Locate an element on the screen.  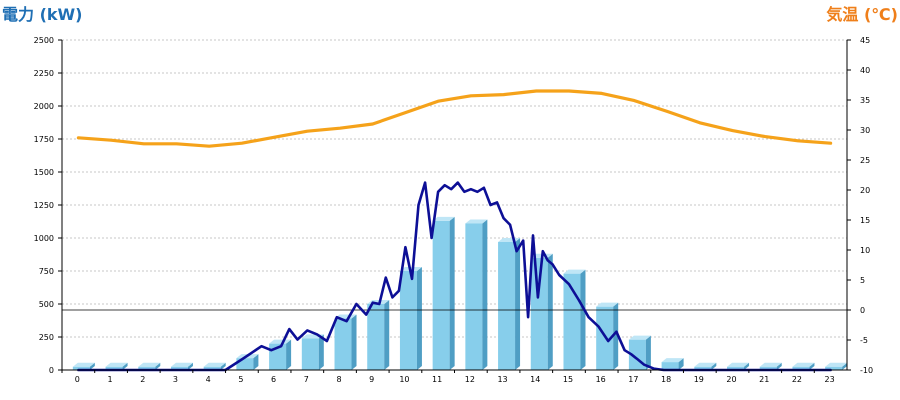
right-tick-label--5: -5 is located at coordinates (864, 340).